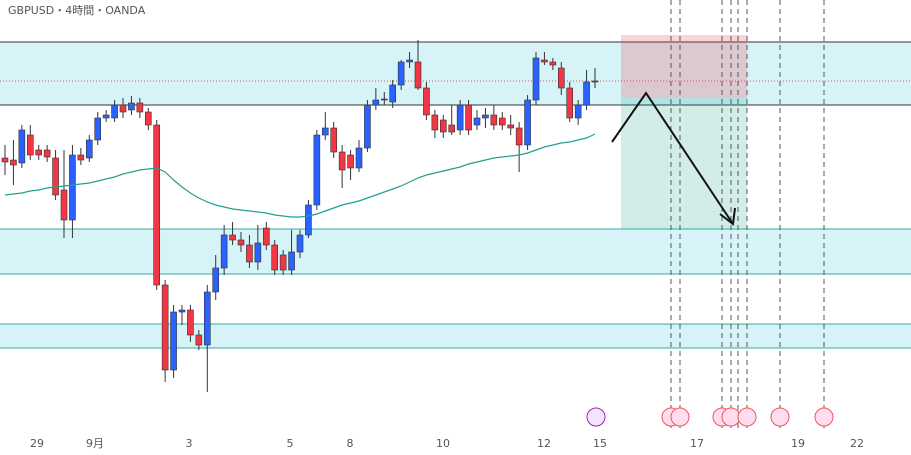 Image resolution: width=911 pixels, height=455 pixels. Describe the element at coordinates (350, 443) in the screenshot. I see `x-tick-label: 8` at that location.